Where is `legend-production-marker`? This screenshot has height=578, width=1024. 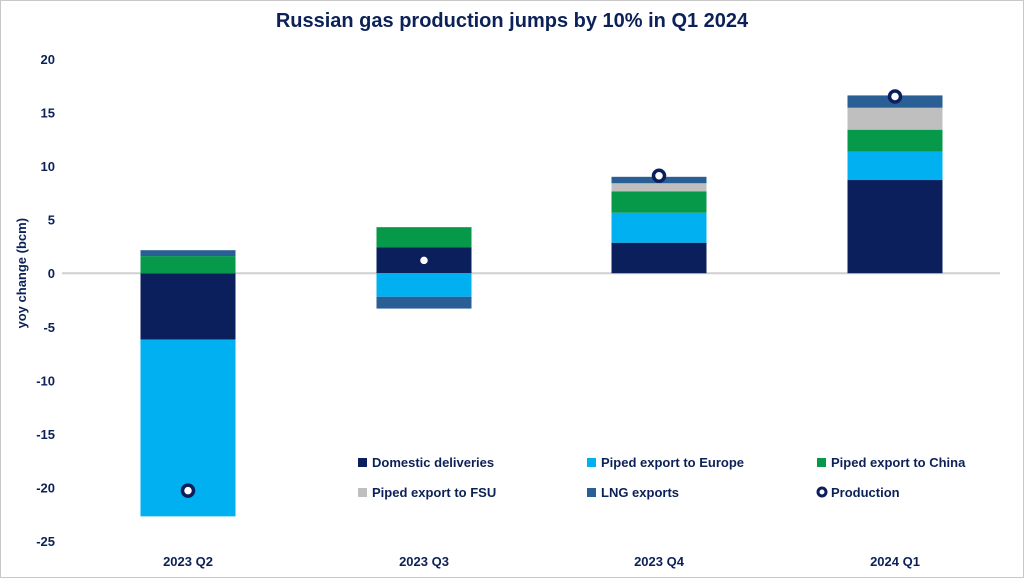 legend-production-marker is located at coordinates (822, 492).